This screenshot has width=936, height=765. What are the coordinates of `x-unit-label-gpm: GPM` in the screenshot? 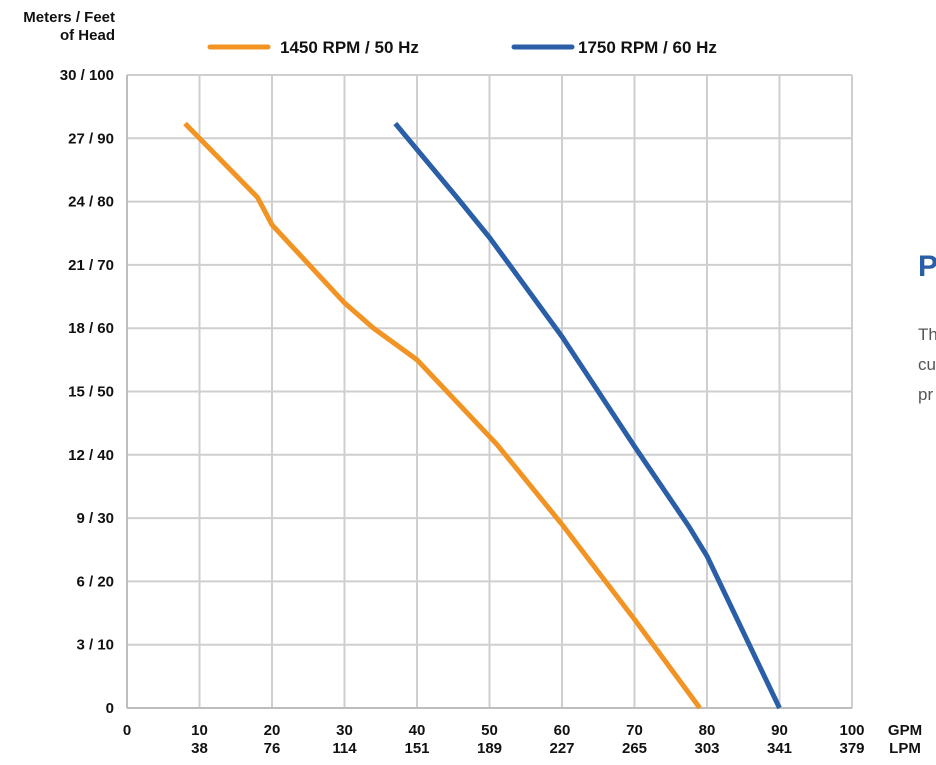 It's located at (905, 730).